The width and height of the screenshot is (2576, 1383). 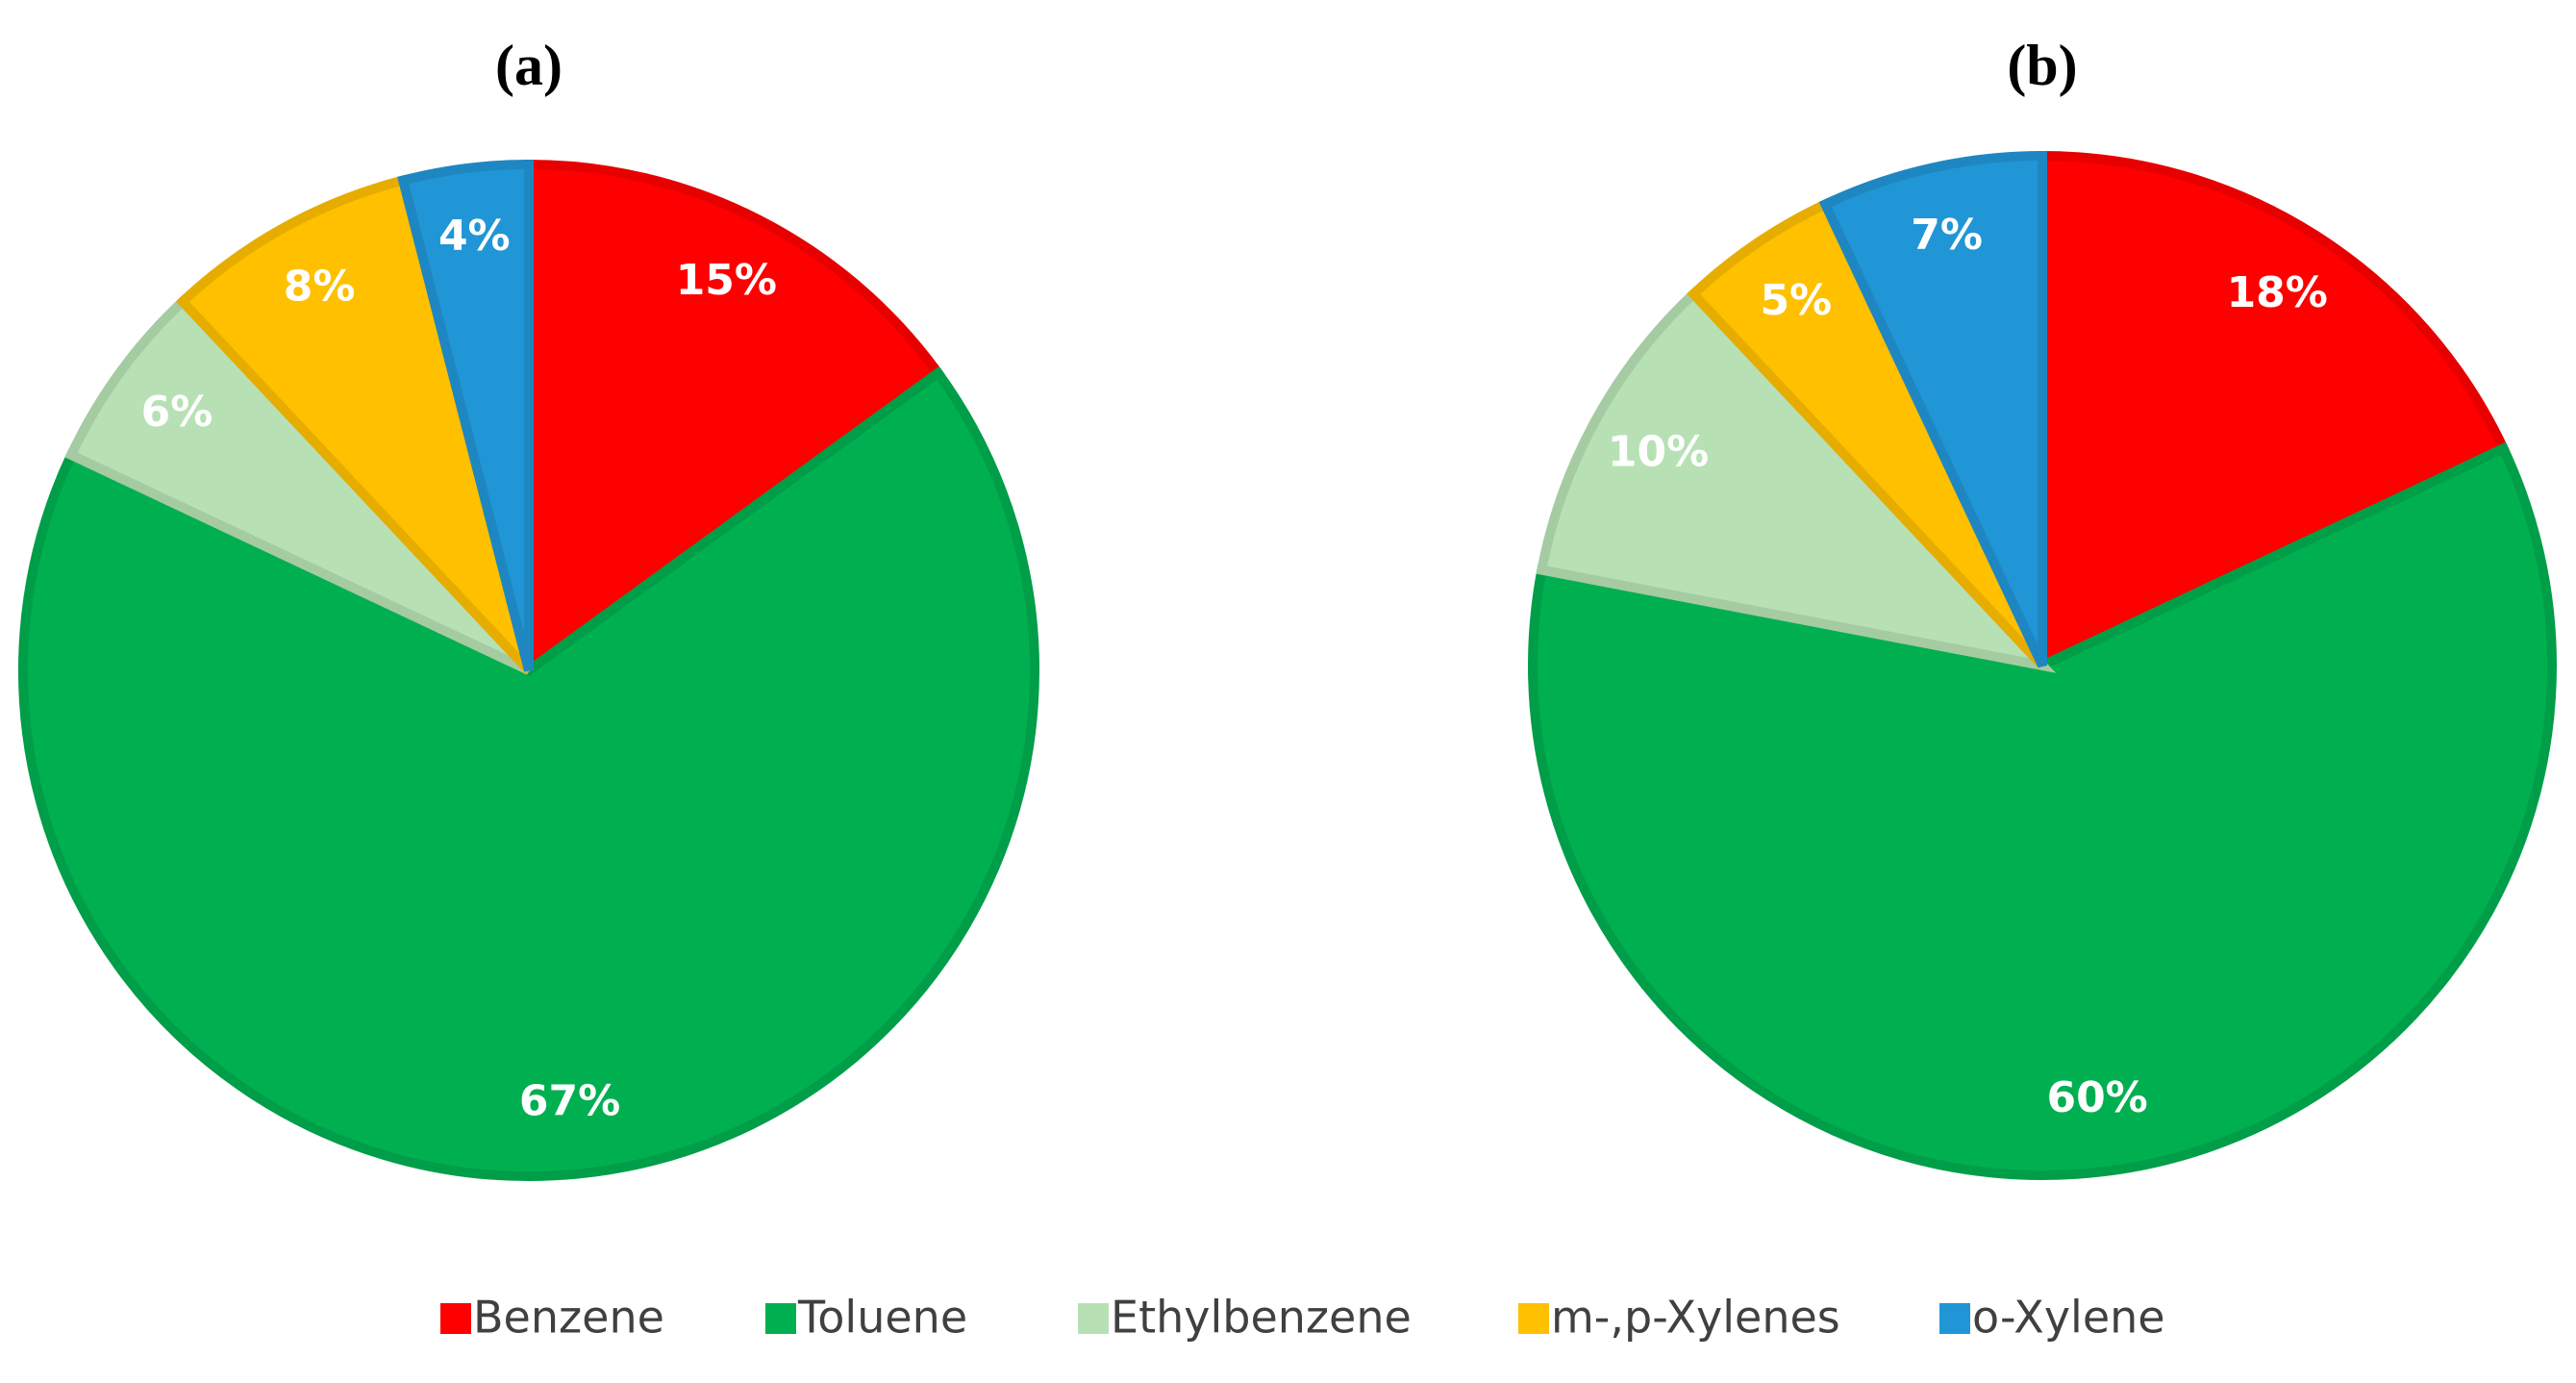 What do you see at coordinates (569, 1100) in the screenshot?
I see `data-label: 67%` at bounding box center [569, 1100].